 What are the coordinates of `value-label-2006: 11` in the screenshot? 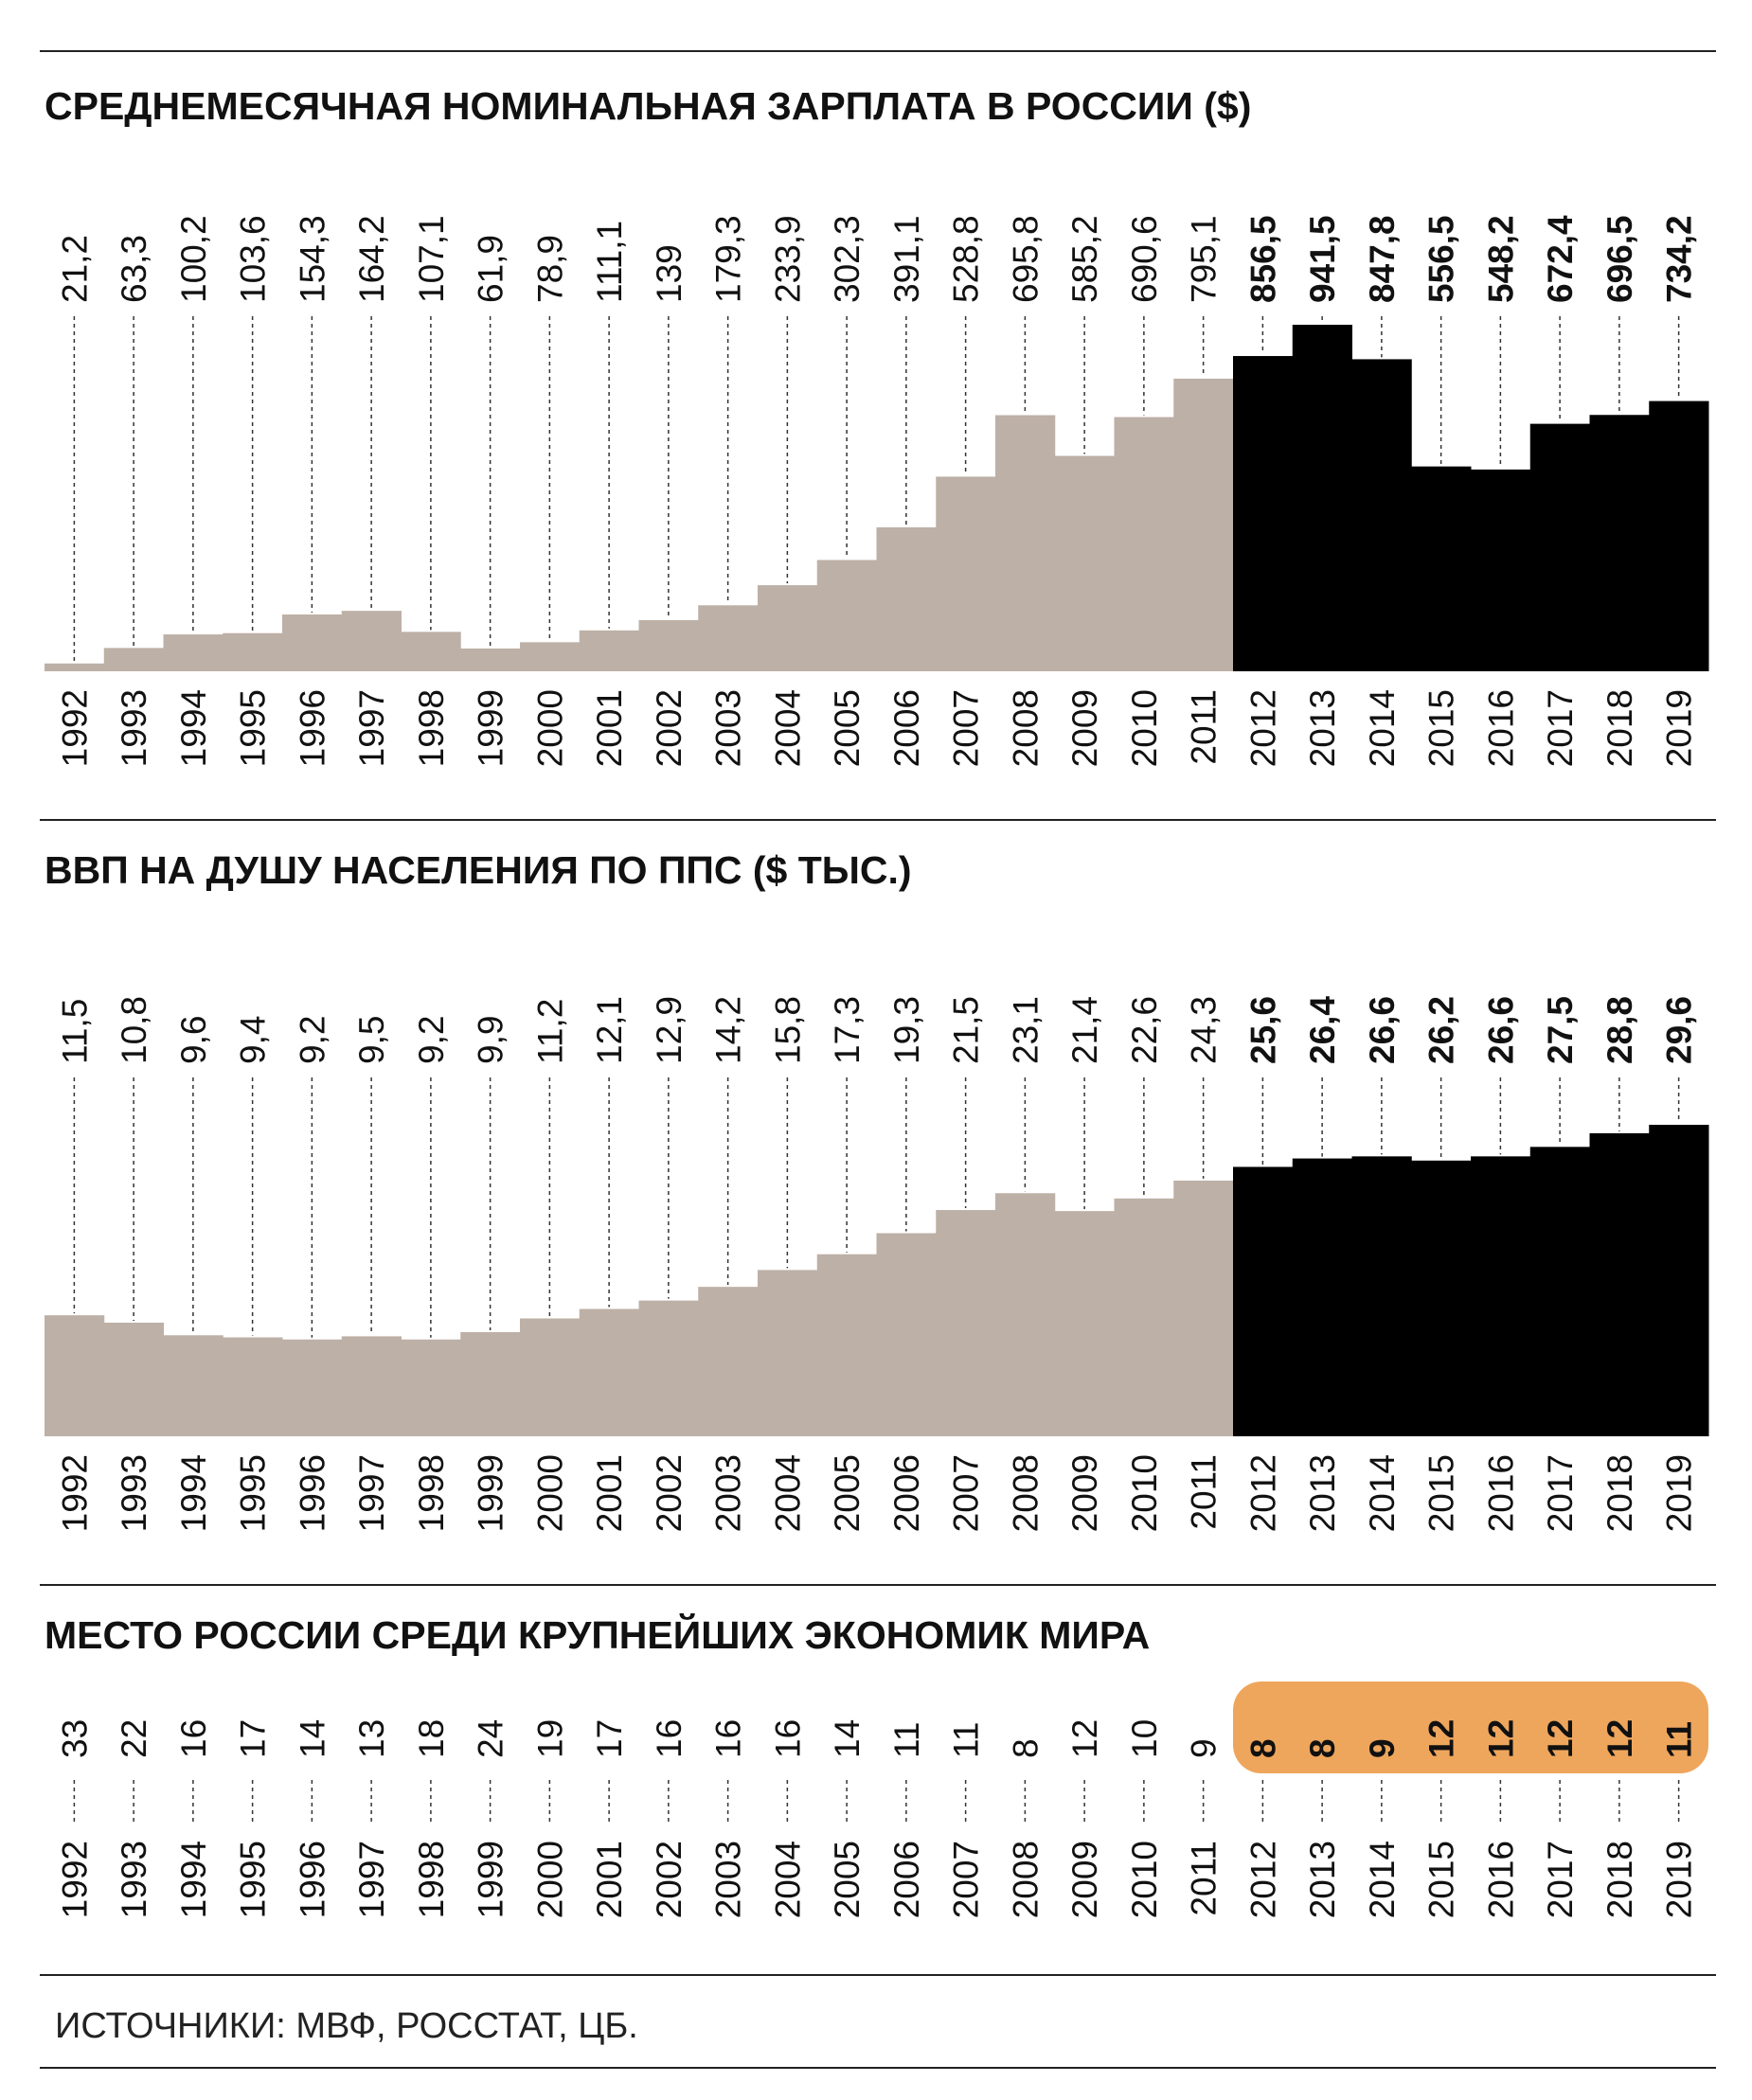 It's located at (906, 1740).